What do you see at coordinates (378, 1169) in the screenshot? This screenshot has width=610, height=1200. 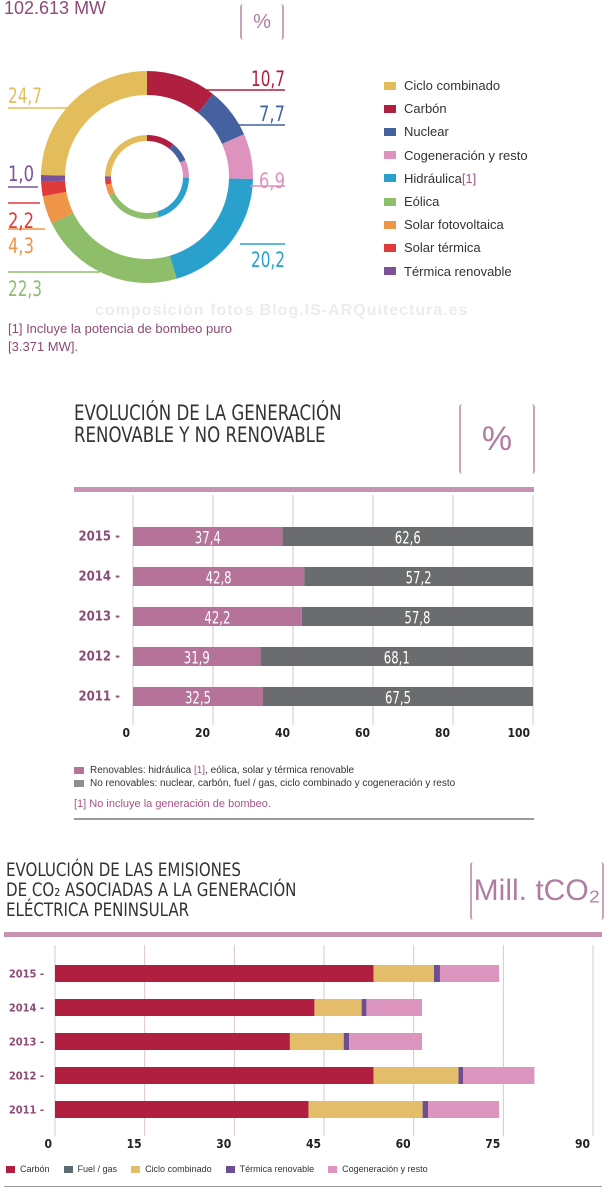 I see `legend-item-cogeneracion-y-resto: Cogeneración y resto` at bounding box center [378, 1169].